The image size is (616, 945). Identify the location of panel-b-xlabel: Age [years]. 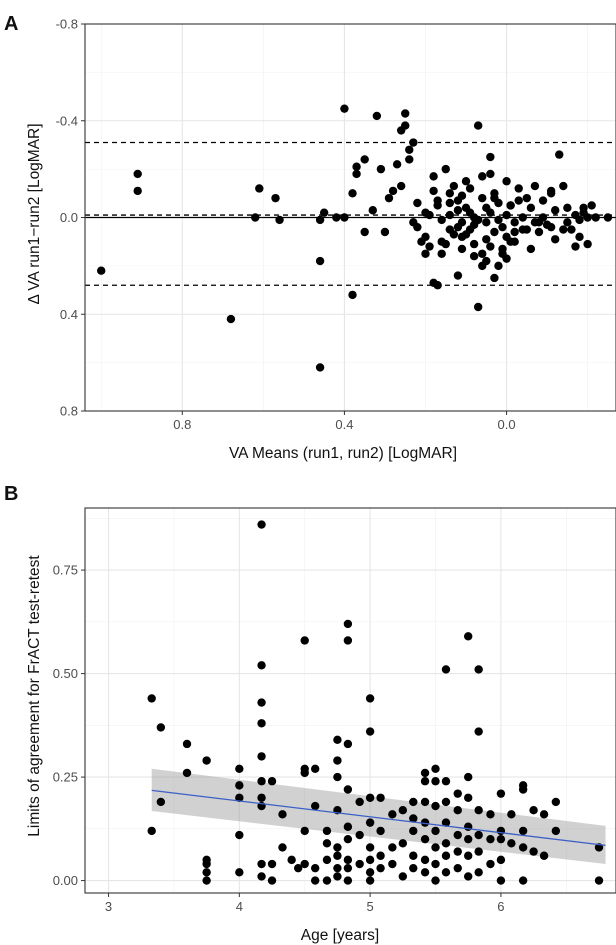
(340, 935).